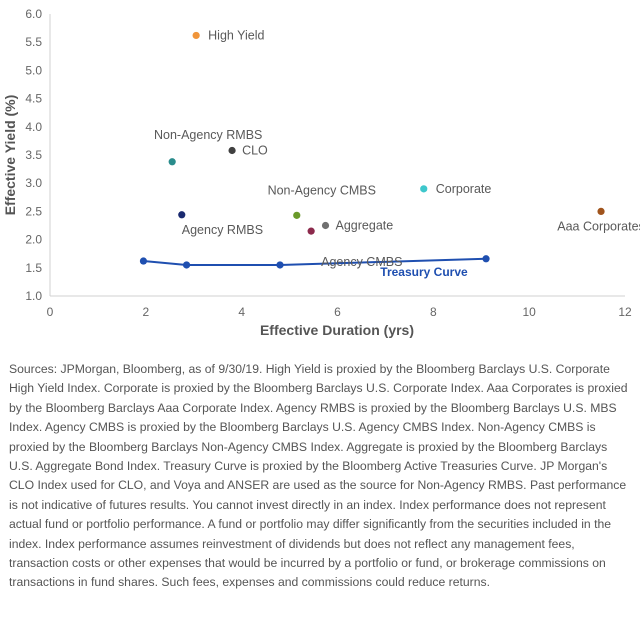 Image resolution: width=640 pixels, height=636 pixels. I want to click on y-tick-label: 3.0, so click(33, 183).